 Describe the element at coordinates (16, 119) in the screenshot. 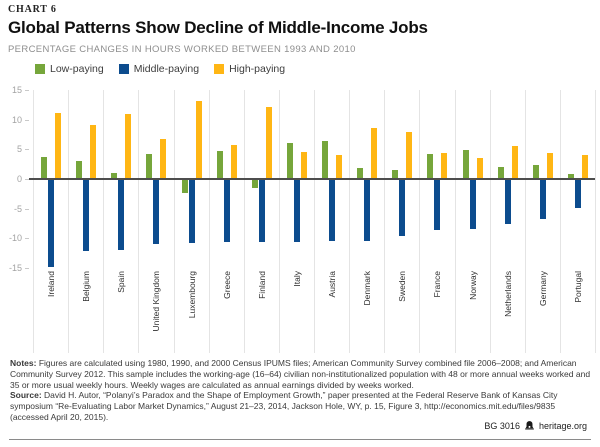

I see `y-axis-tick-label: 10` at that location.